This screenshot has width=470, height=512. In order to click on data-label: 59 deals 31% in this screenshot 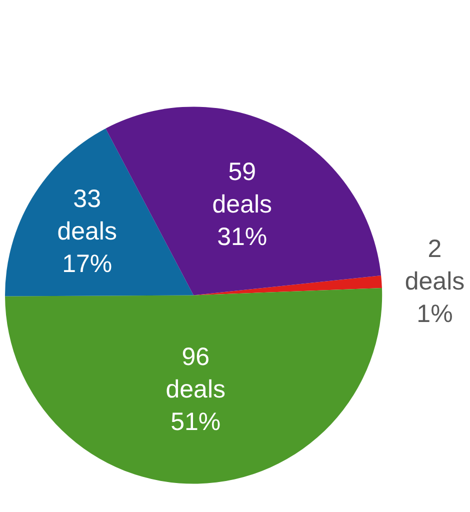, I will do `click(242, 204)`.